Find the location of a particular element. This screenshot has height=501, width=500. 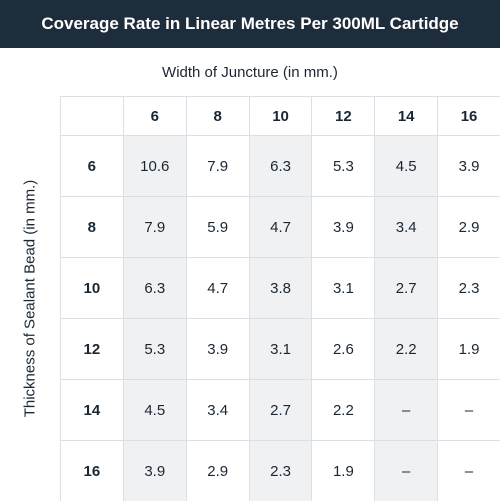

row-axis-label: Thickness of Sealant Bead (in mm.) is located at coordinates (30, 298).